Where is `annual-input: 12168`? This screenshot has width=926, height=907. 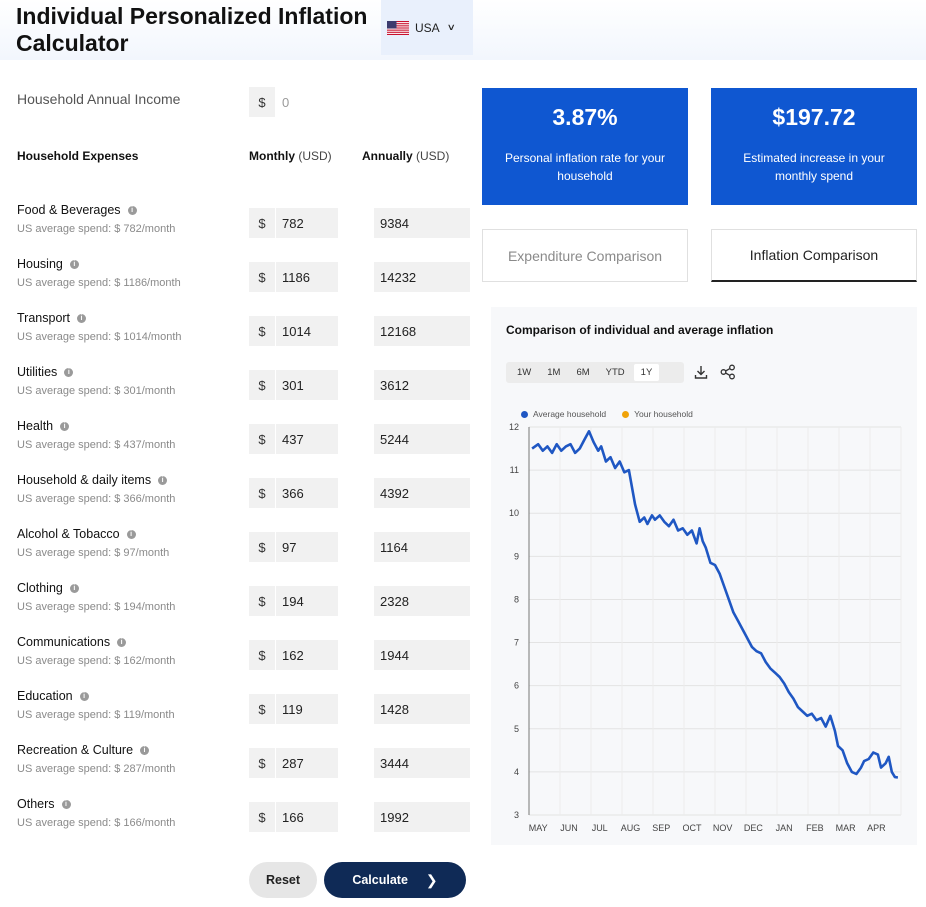
annual-input: 12168 is located at coordinates (422, 331).